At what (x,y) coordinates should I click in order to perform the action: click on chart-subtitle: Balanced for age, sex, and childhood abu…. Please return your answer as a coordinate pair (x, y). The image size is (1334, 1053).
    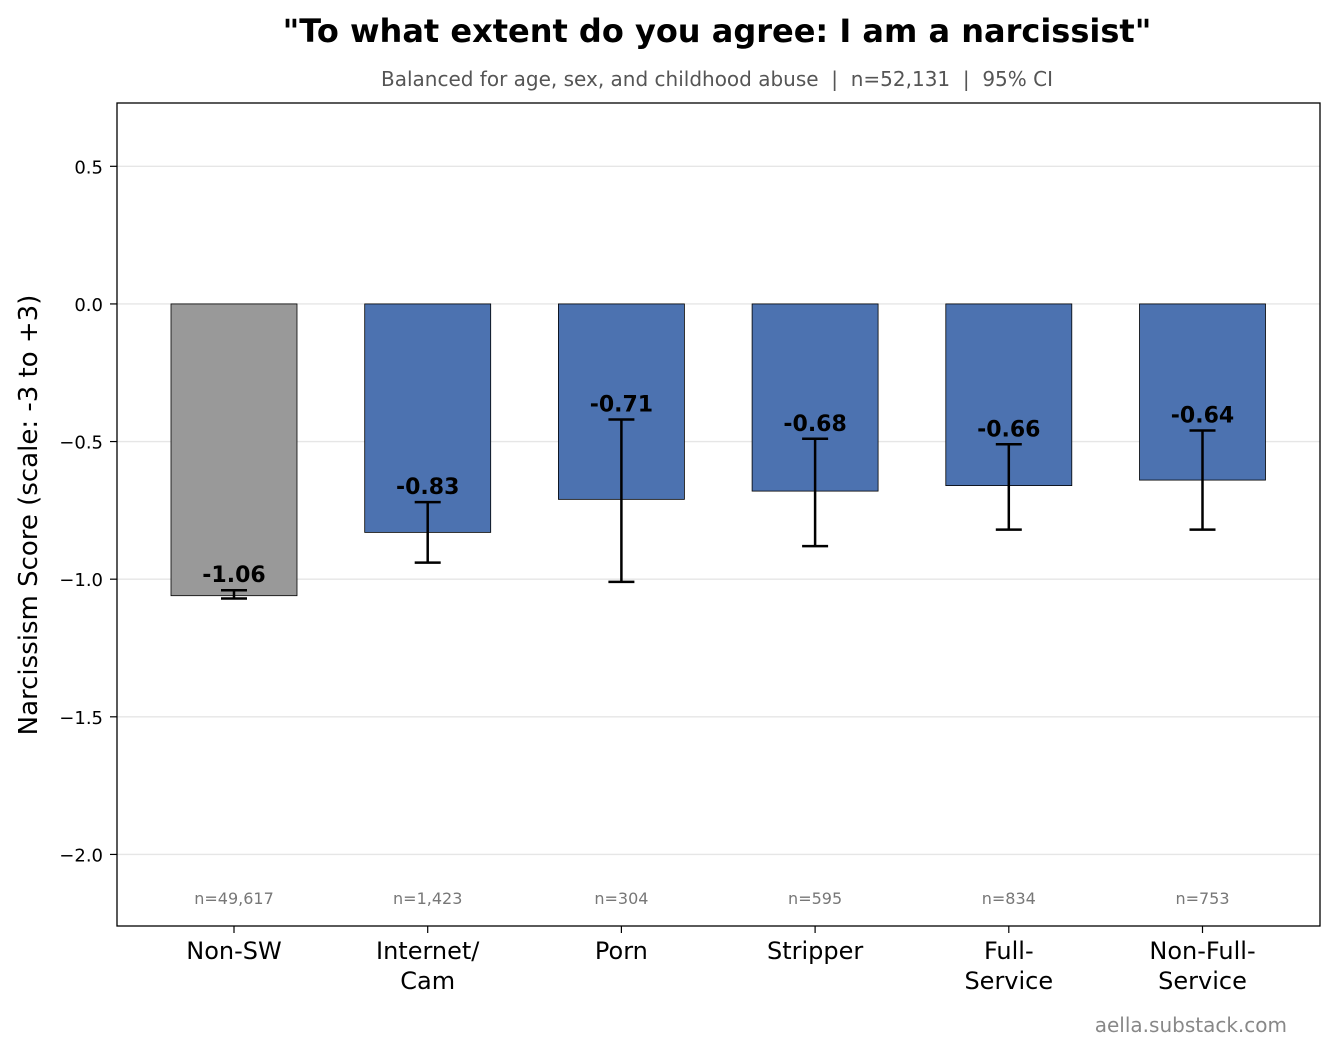
    Looking at the image, I should click on (717, 79).